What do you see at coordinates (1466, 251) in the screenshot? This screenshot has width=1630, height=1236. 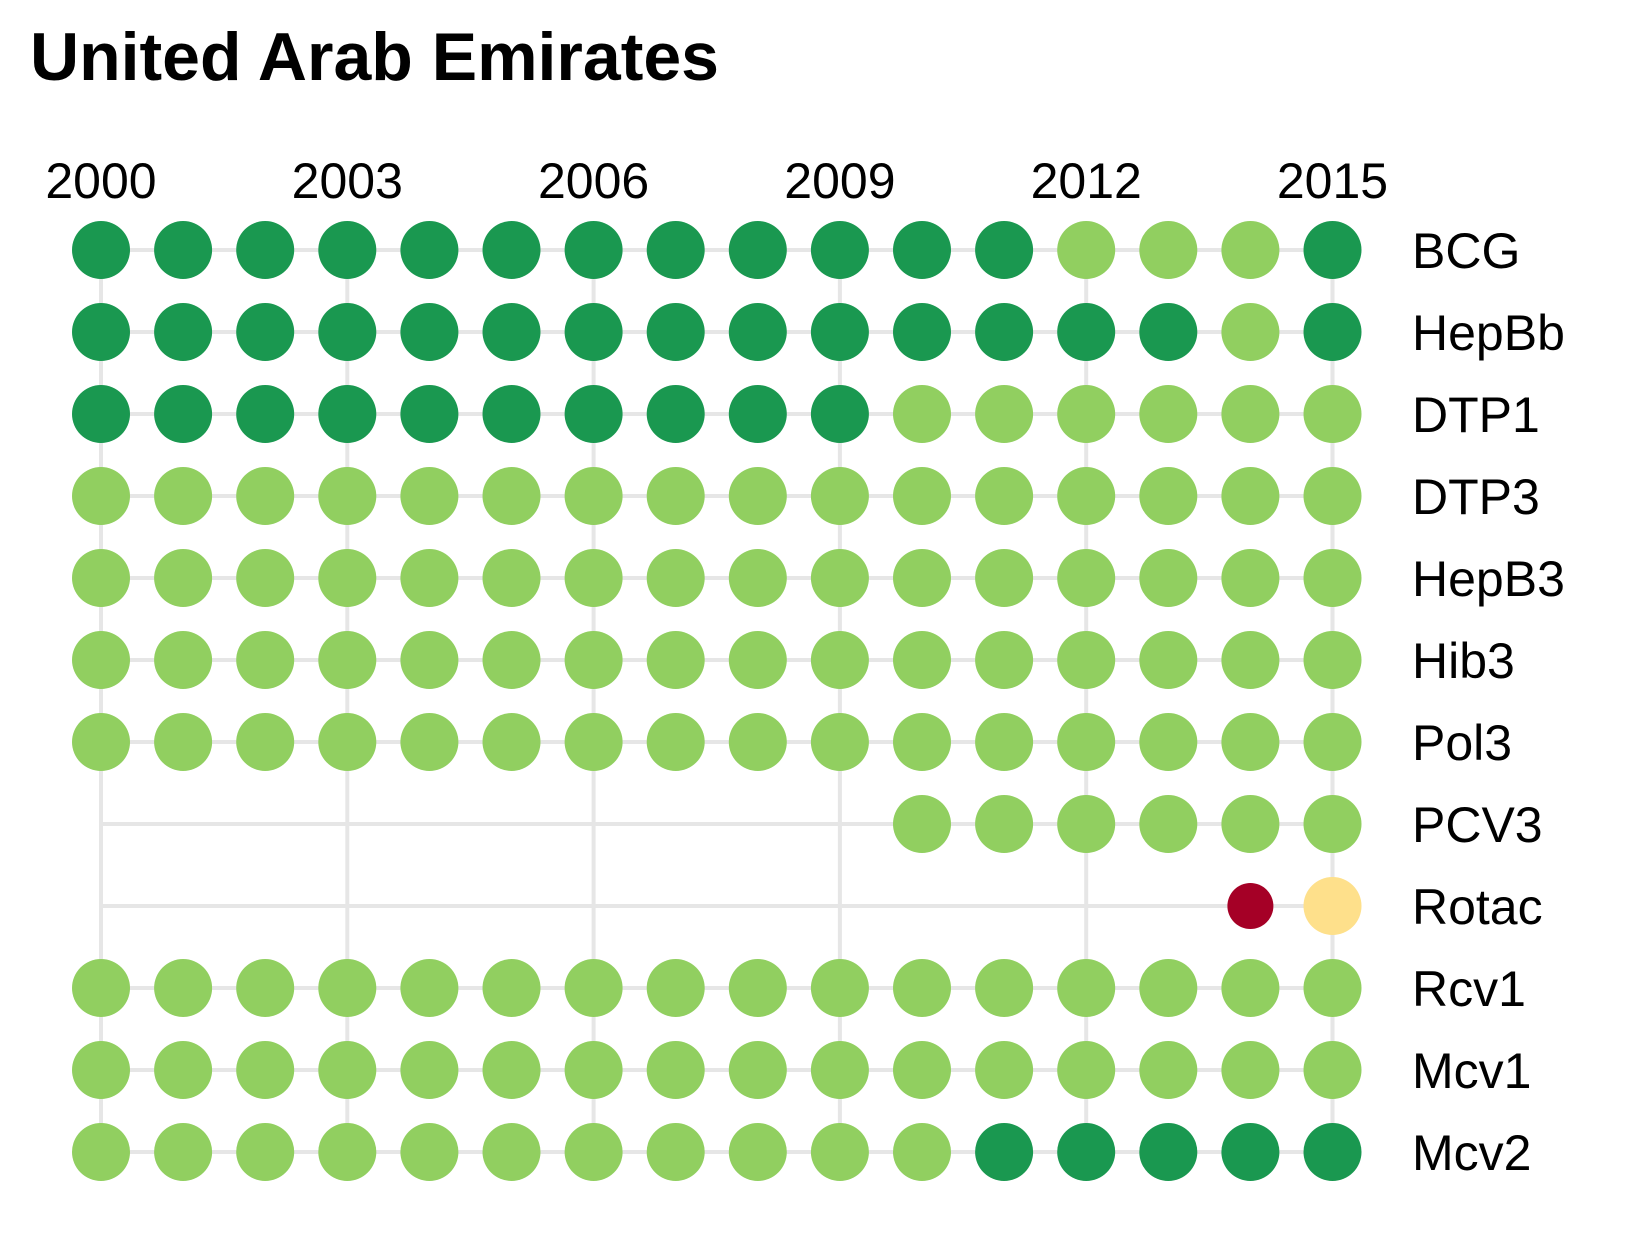 I see `vaccine-label: BCG` at bounding box center [1466, 251].